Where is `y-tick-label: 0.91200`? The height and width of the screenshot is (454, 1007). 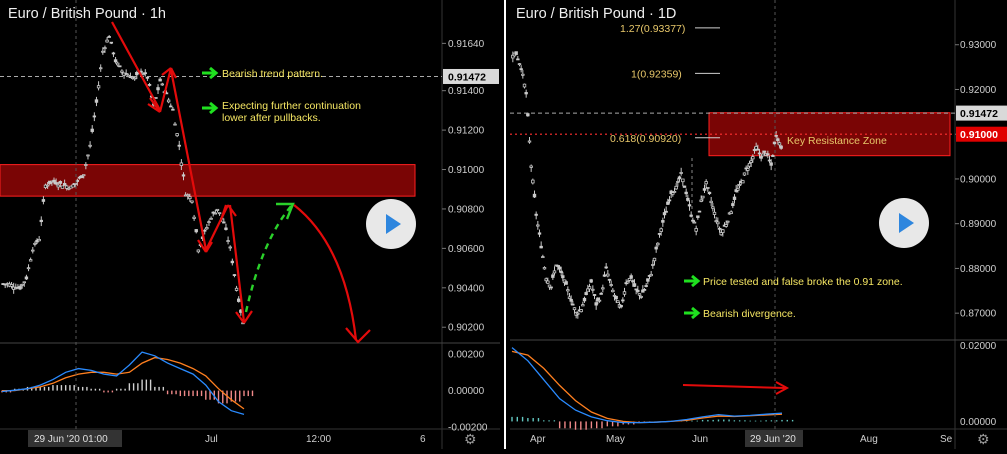
y-tick-label: 0.91200 is located at coordinates (466, 131).